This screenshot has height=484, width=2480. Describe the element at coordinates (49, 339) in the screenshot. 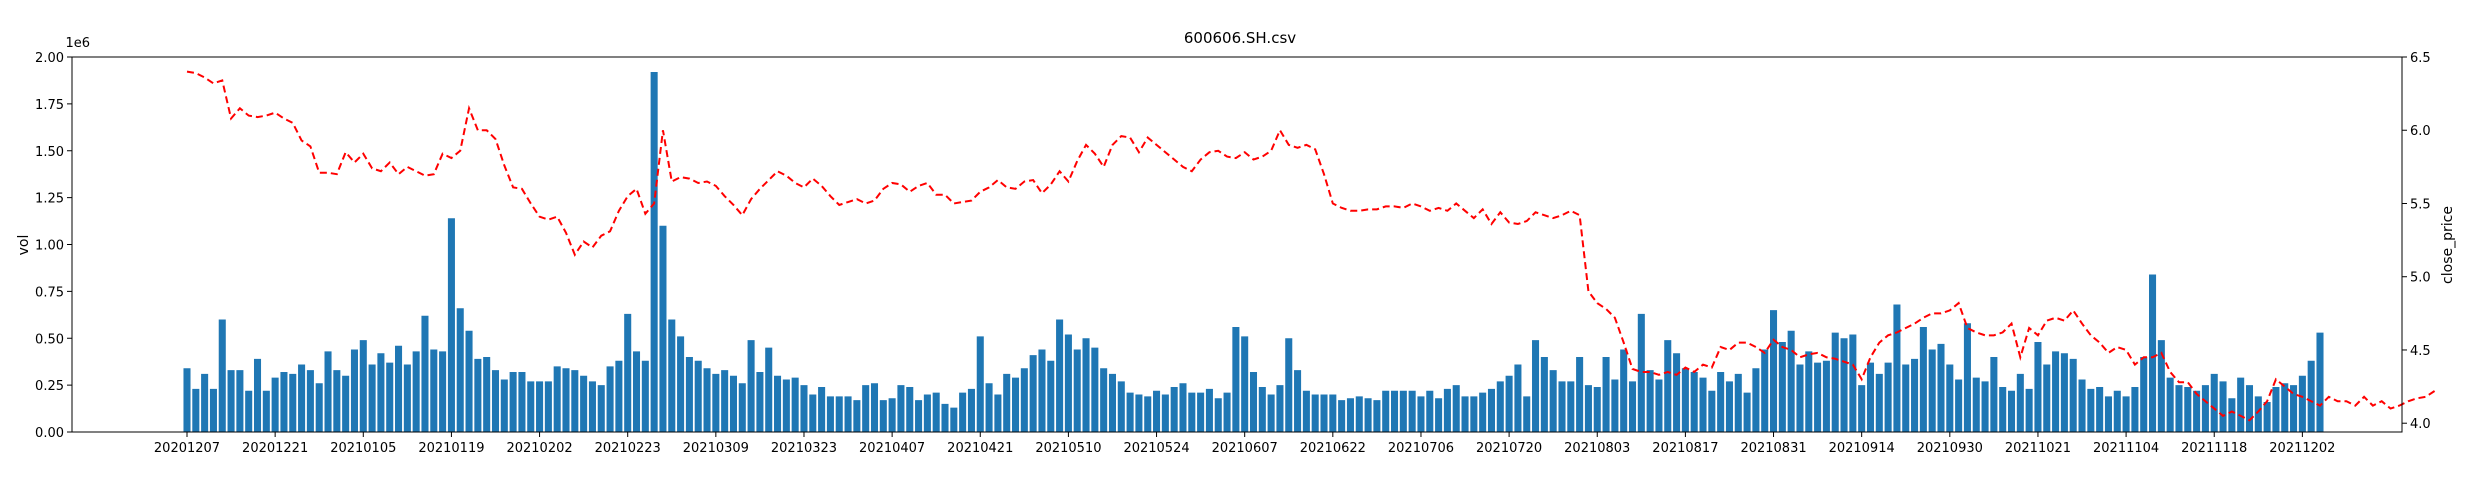

I see `y-tick-label: 0.50` at that location.